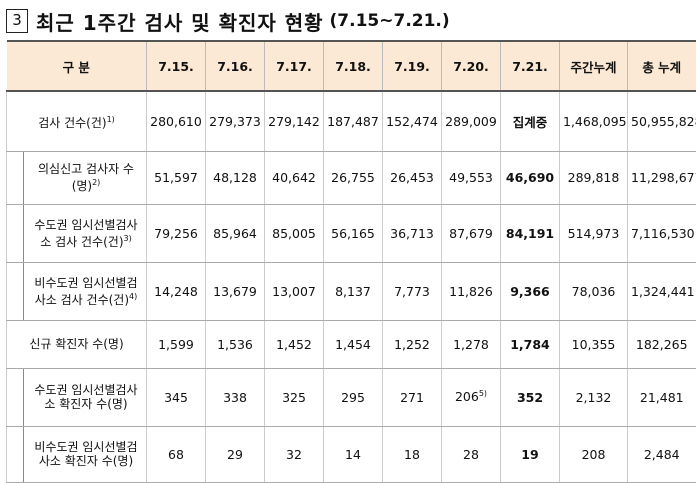 This screenshot has height=483, width=700. Describe the element at coordinates (294, 344) in the screenshot. I see `table-cell: 1,452` at that location.